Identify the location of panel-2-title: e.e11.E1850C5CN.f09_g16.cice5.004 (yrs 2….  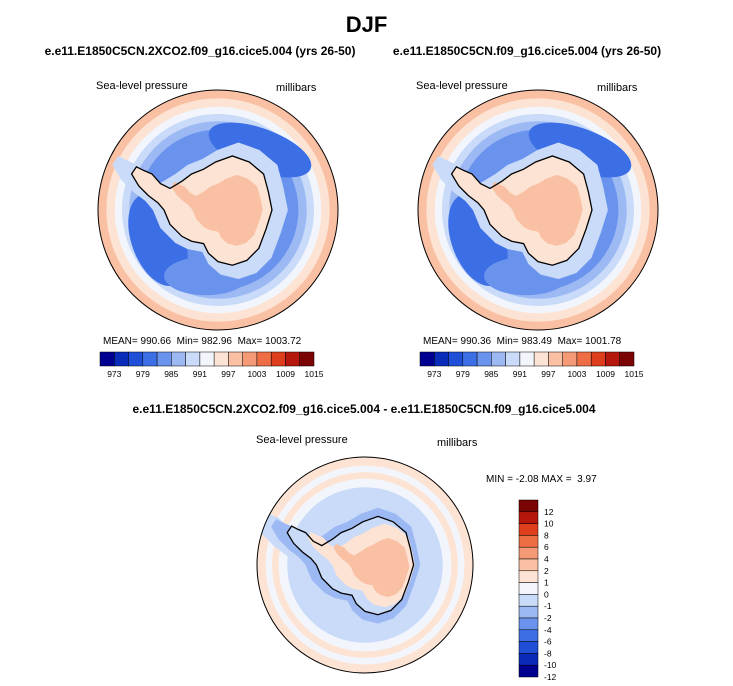
(527, 51).